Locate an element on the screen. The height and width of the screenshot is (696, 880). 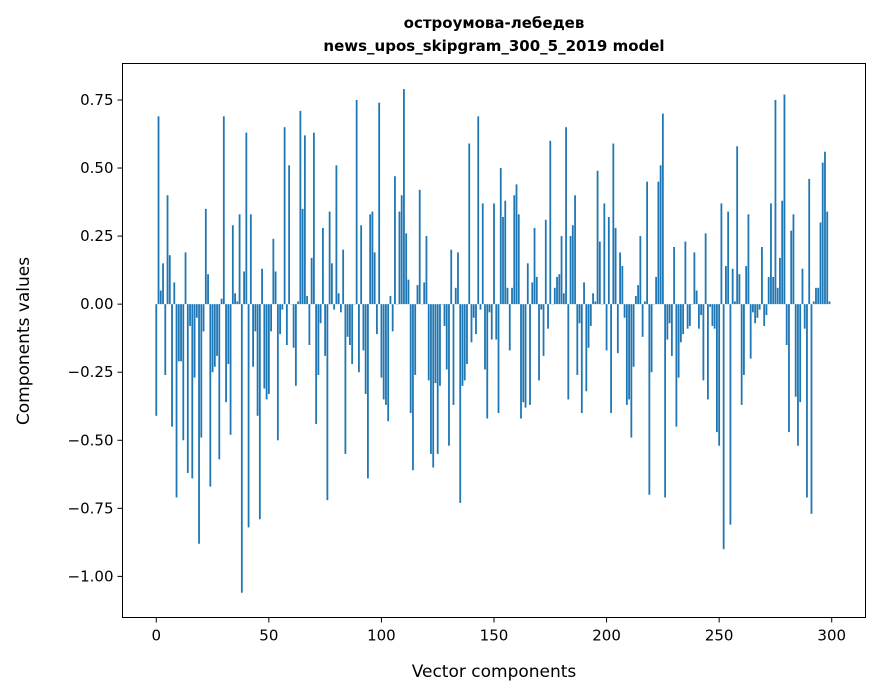
x-tick-label: 50 is located at coordinates (268, 636).